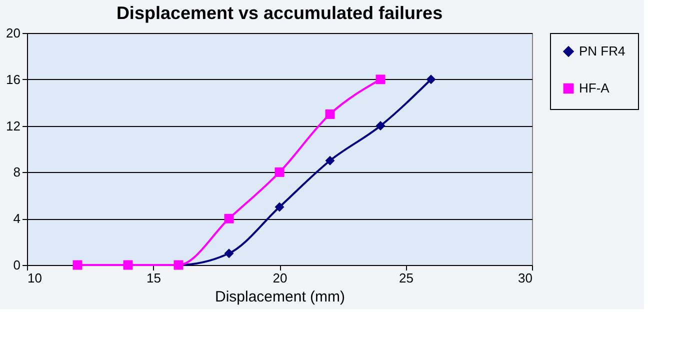 This screenshot has height=347, width=690. What do you see at coordinates (406, 278) in the screenshot?
I see `x-tick-label: 25` at bounding box center [406, 278].